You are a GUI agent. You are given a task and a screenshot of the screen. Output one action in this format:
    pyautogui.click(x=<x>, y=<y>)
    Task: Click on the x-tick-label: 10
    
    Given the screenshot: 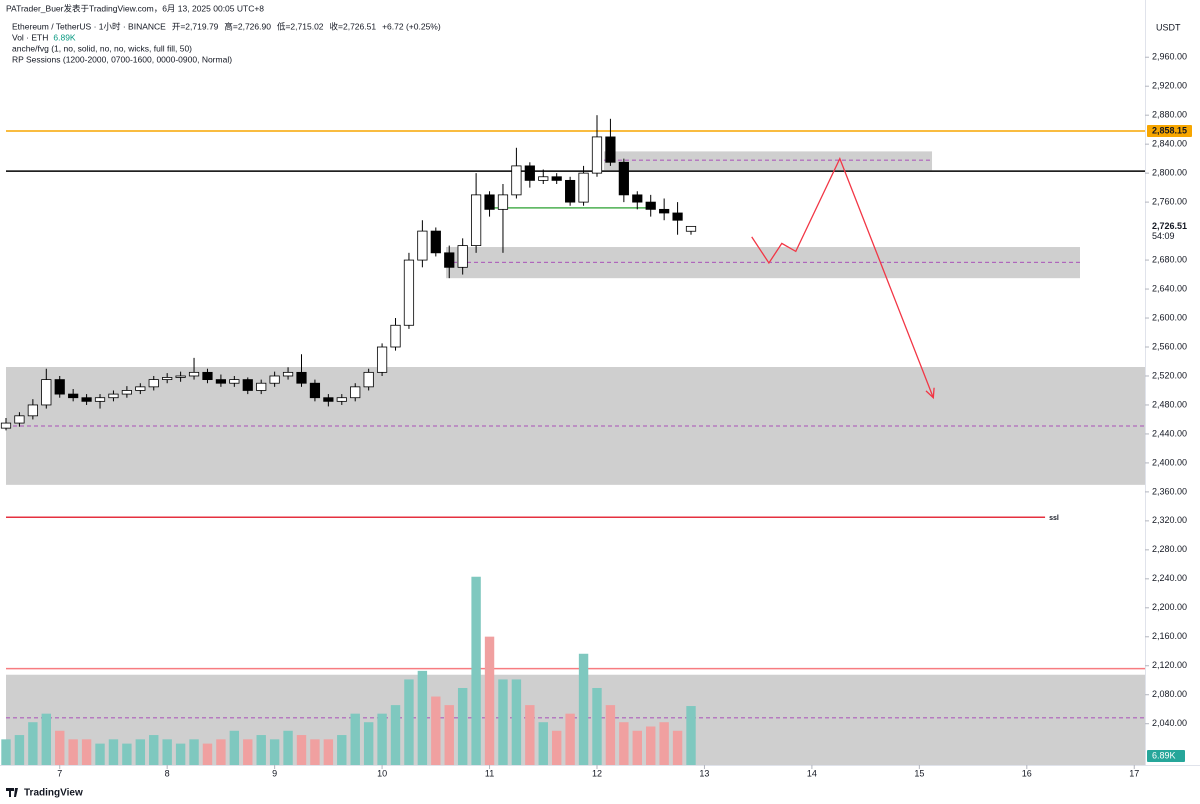 What is the action you would take?
    pyautogui.click(x=382, y=773)
    